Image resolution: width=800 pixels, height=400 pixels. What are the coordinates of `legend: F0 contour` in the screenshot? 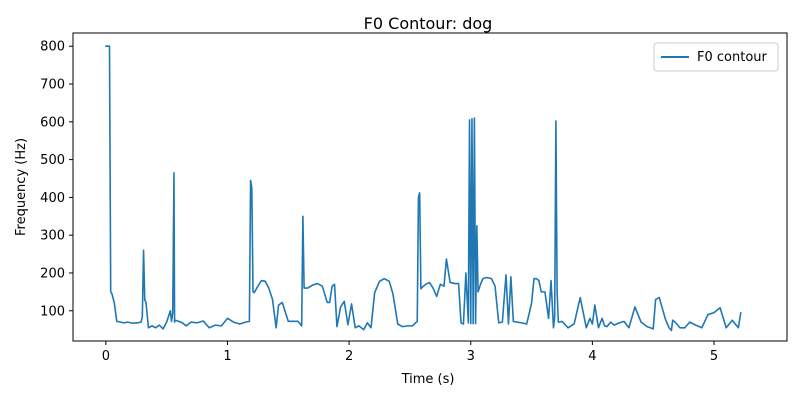 It's located at (716, 57).